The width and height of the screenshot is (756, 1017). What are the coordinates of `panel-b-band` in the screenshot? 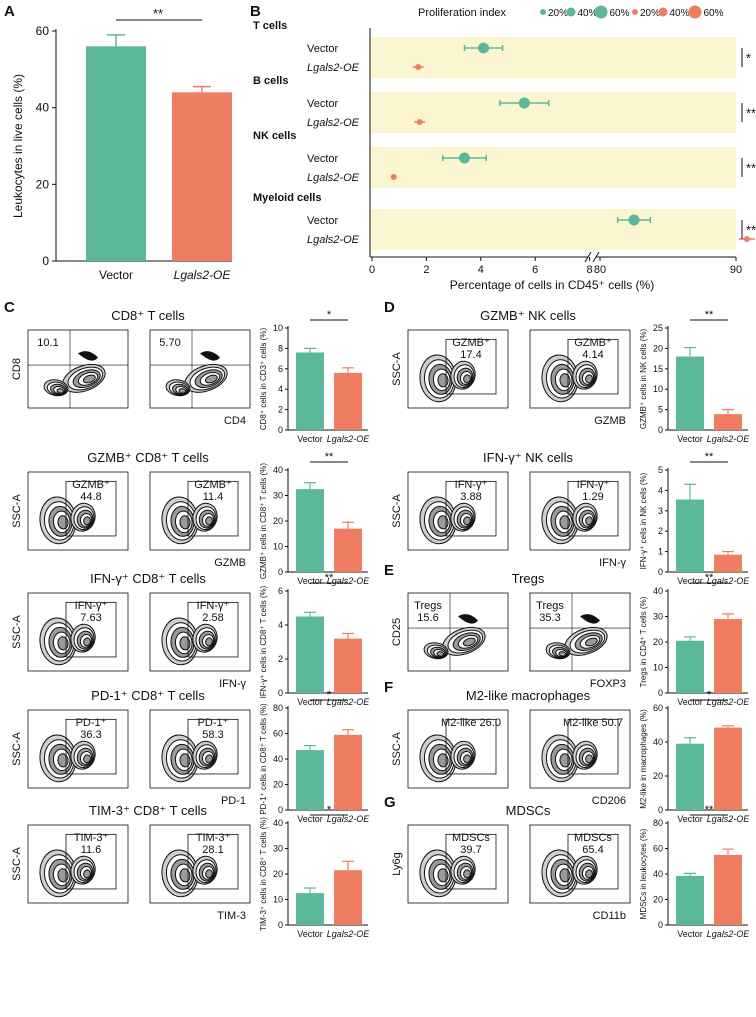 It's located at (553, 229).